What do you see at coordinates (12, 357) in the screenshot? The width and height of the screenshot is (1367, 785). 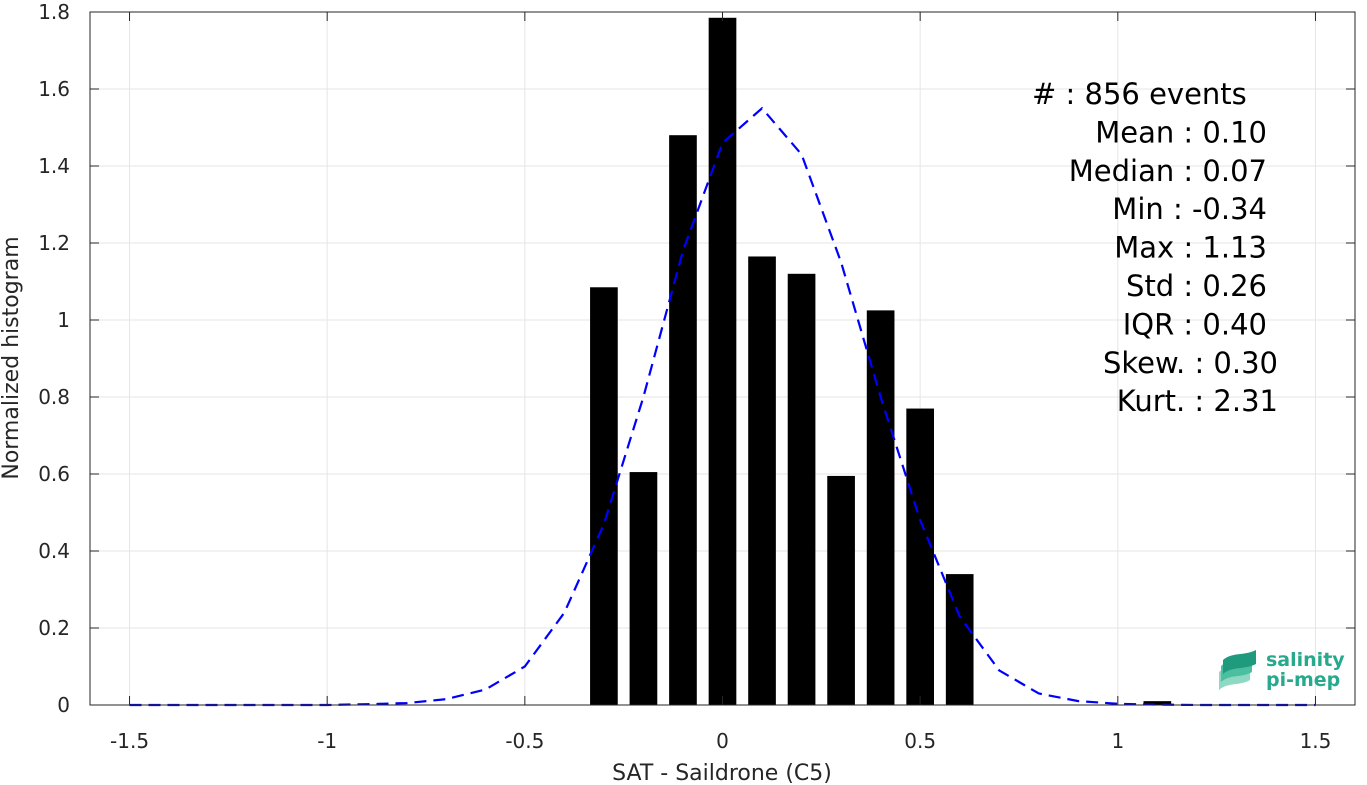 I see `y-axis-label: Normalized histogram` at bounding box center [12, 357].